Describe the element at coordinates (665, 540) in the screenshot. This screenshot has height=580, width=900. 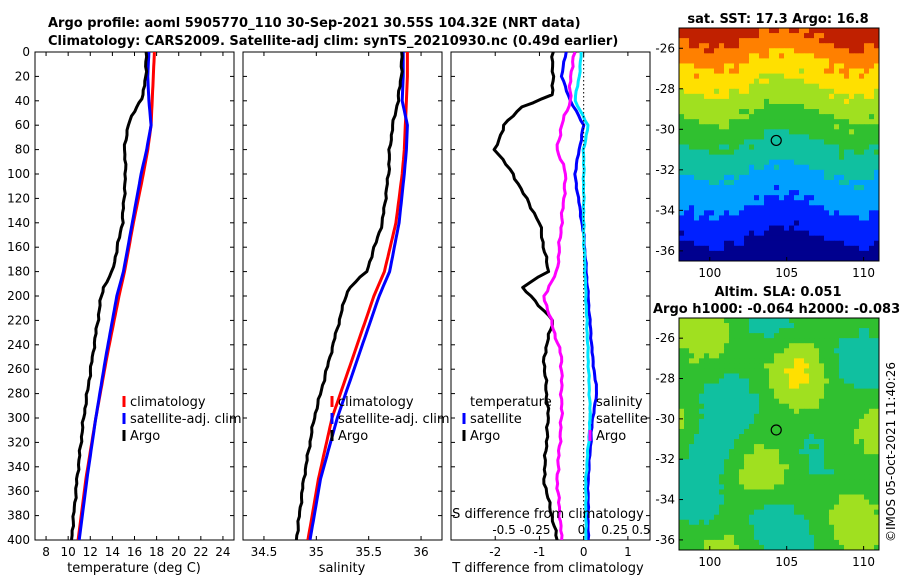
I see `map-y-tick-label: -36` at that location.